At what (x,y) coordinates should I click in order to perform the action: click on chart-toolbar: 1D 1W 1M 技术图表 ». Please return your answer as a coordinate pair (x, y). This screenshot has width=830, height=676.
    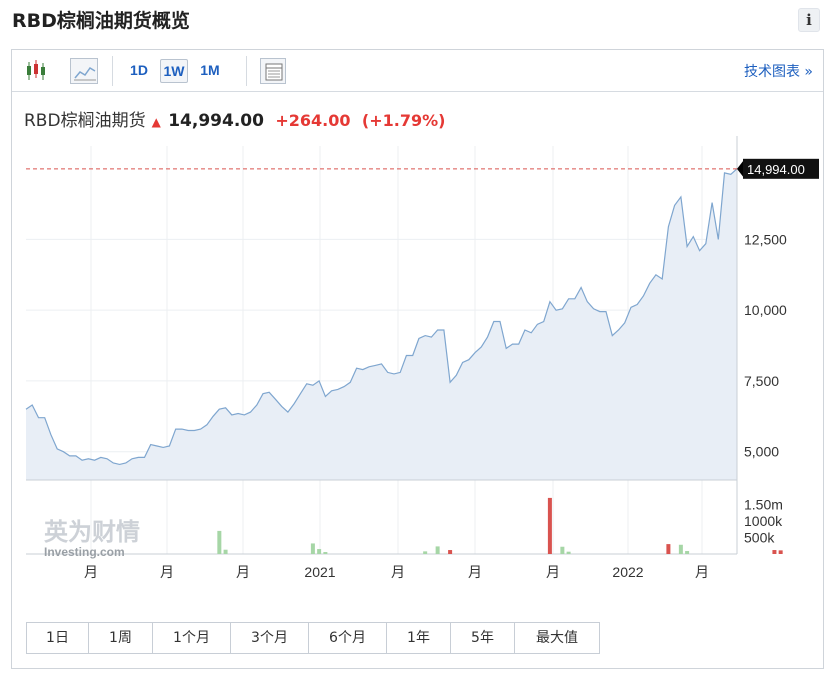
    Looking at the image, I should click on (417, 71).